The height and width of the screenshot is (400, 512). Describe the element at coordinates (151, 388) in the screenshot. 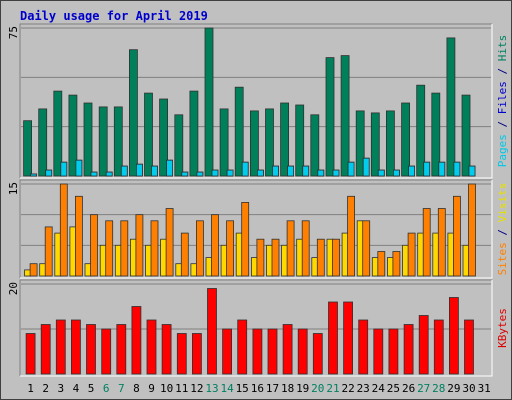

I see `x-tick-label-9: 9` at that location.